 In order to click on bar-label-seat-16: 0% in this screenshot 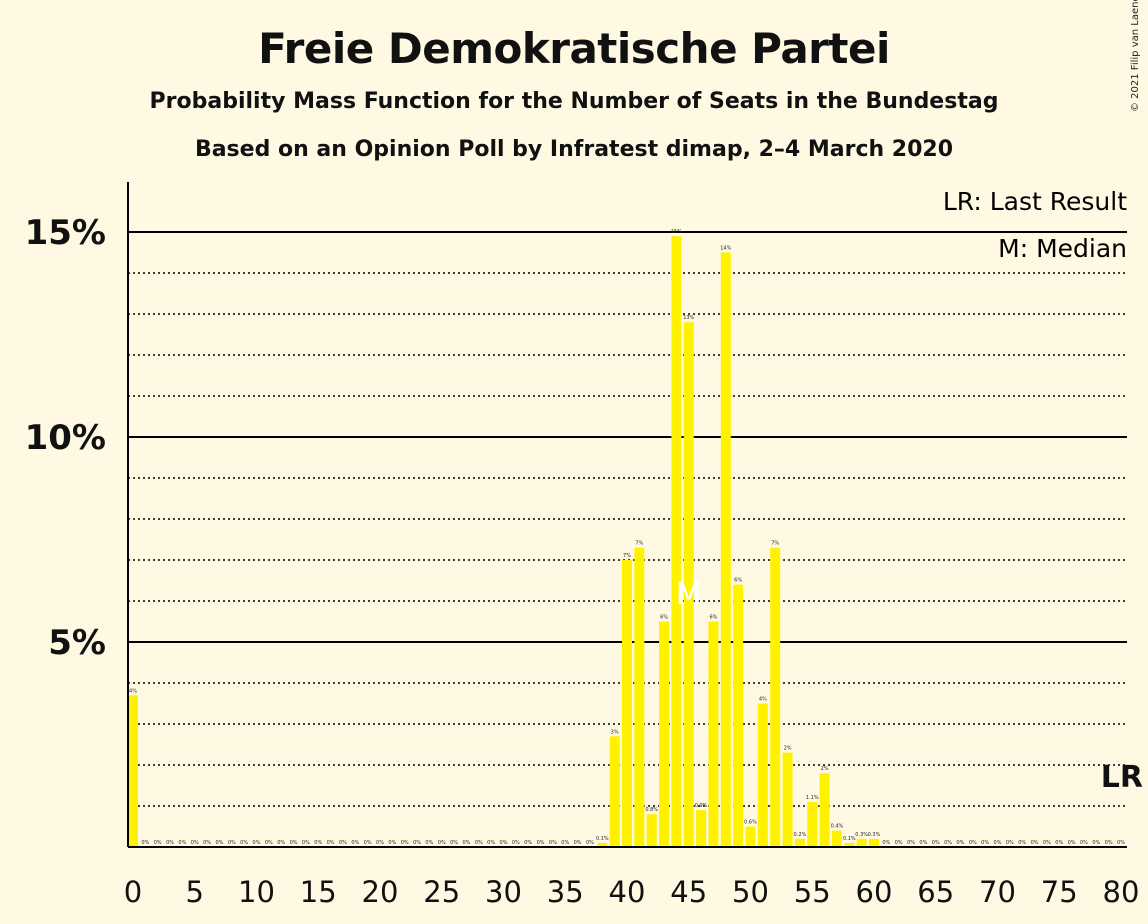, I will do `click(331, 843)`.